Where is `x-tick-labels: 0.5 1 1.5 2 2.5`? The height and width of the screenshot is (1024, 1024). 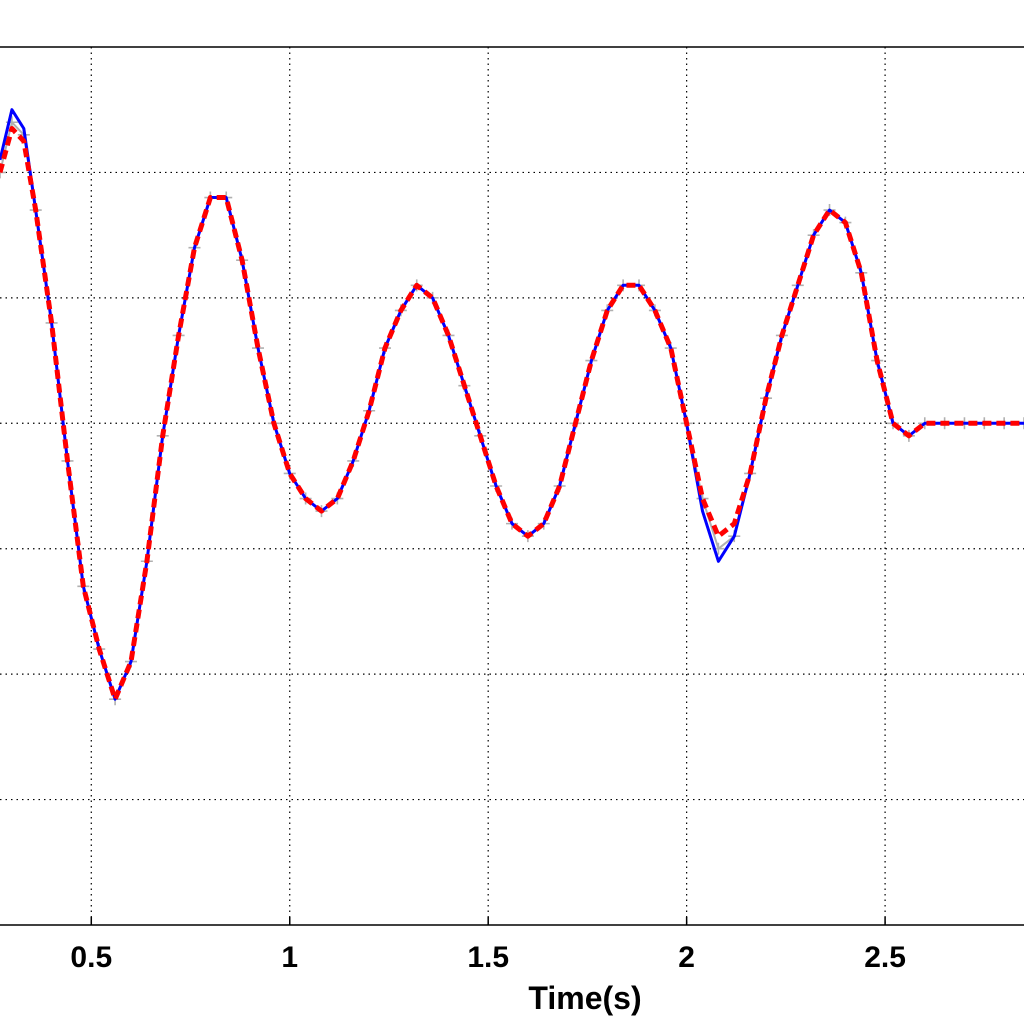 x-tick-labels: 0.5 1 1.5 2 2.5 is located at coordinates (488, 945).